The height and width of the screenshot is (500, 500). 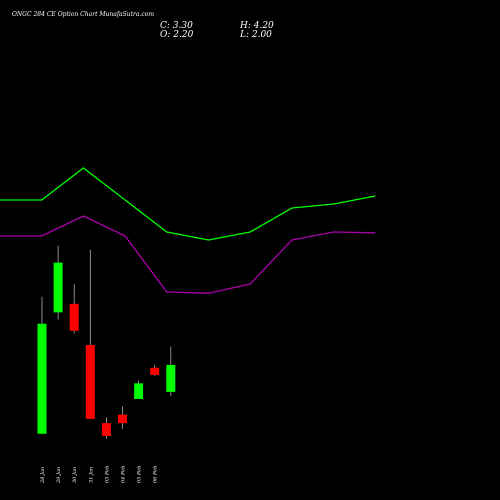 What do you see at coordinates (43, 475) in the screenshot?
I see `date-tick-label: 28 Jan` at bounding box center [43, 475].